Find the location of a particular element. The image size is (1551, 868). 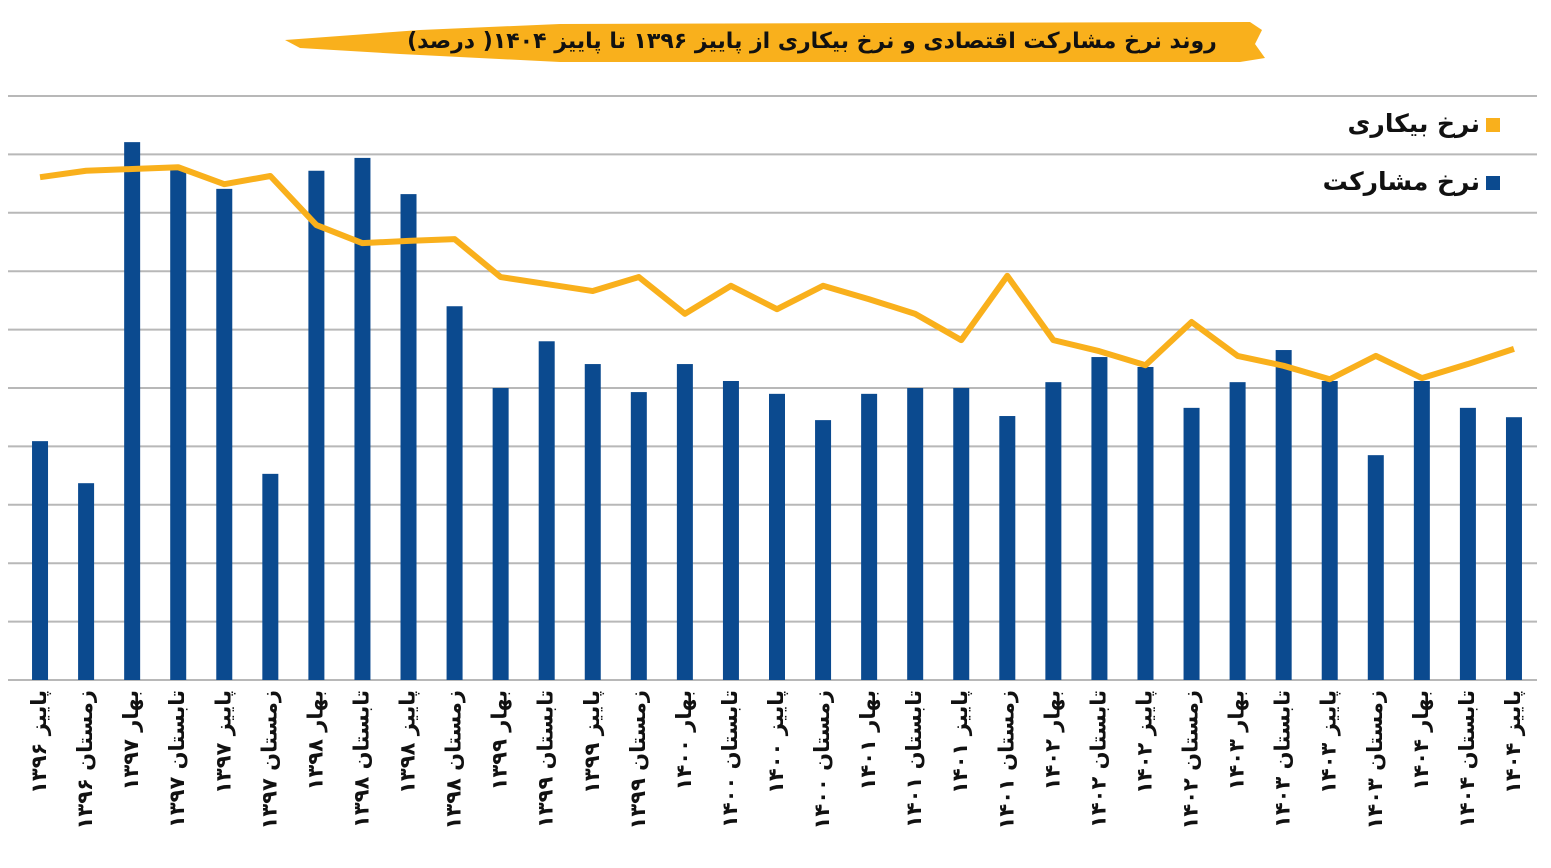

x-tick-label: تابستان ۱۳۹۹ is located at coordinates (546, 759).